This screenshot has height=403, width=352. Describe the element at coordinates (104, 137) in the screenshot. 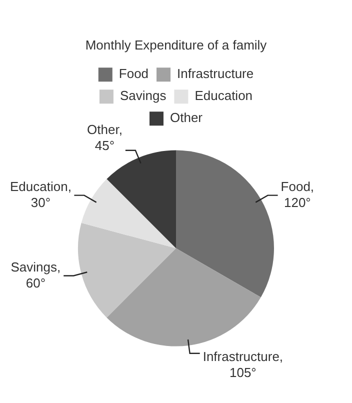

I see `data-label: Other, 45°` at that location.